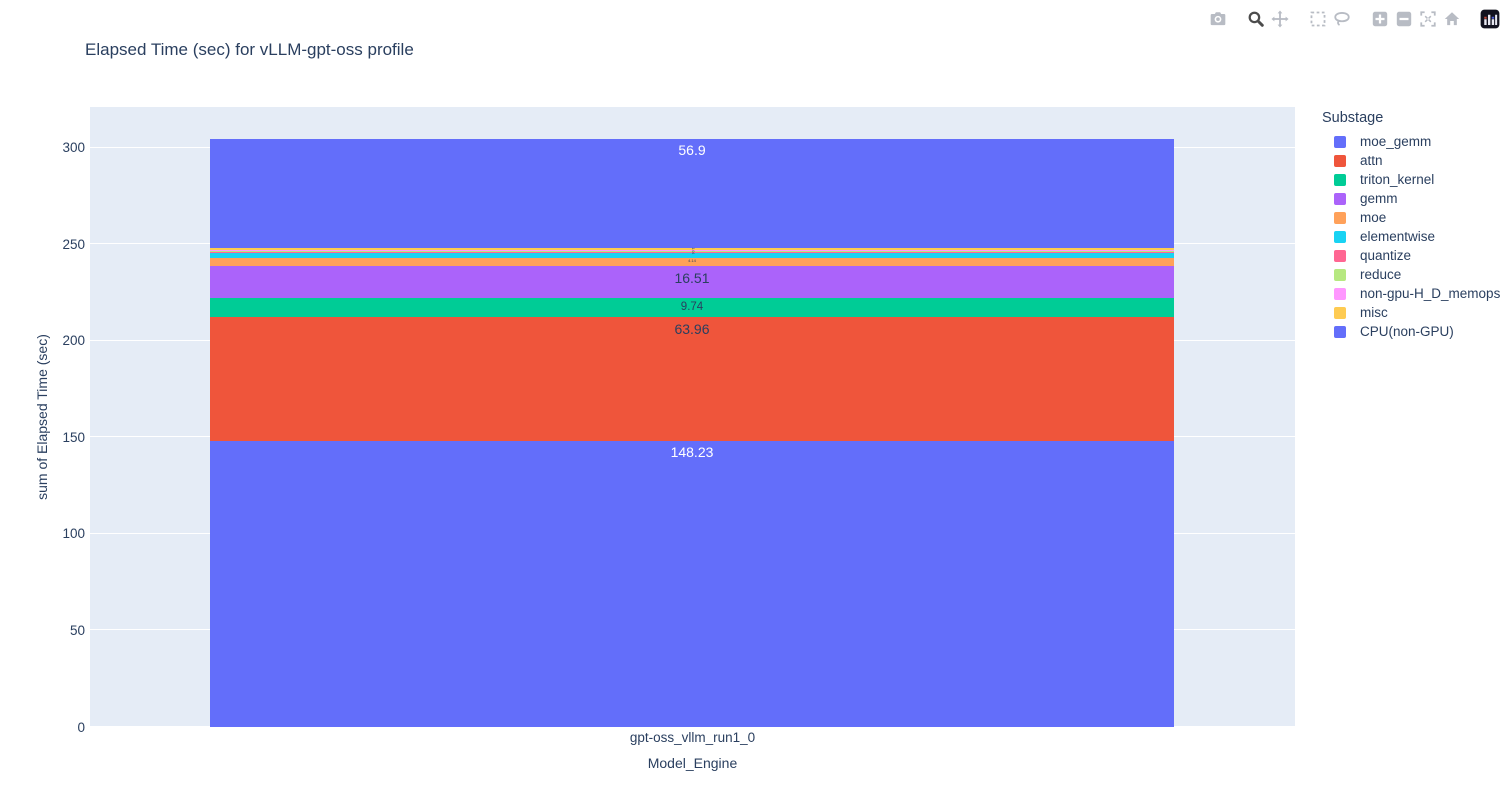 The width and height of the screenshot is (1512, 795). I want to click on lasso-icon, so click(1342, 19).